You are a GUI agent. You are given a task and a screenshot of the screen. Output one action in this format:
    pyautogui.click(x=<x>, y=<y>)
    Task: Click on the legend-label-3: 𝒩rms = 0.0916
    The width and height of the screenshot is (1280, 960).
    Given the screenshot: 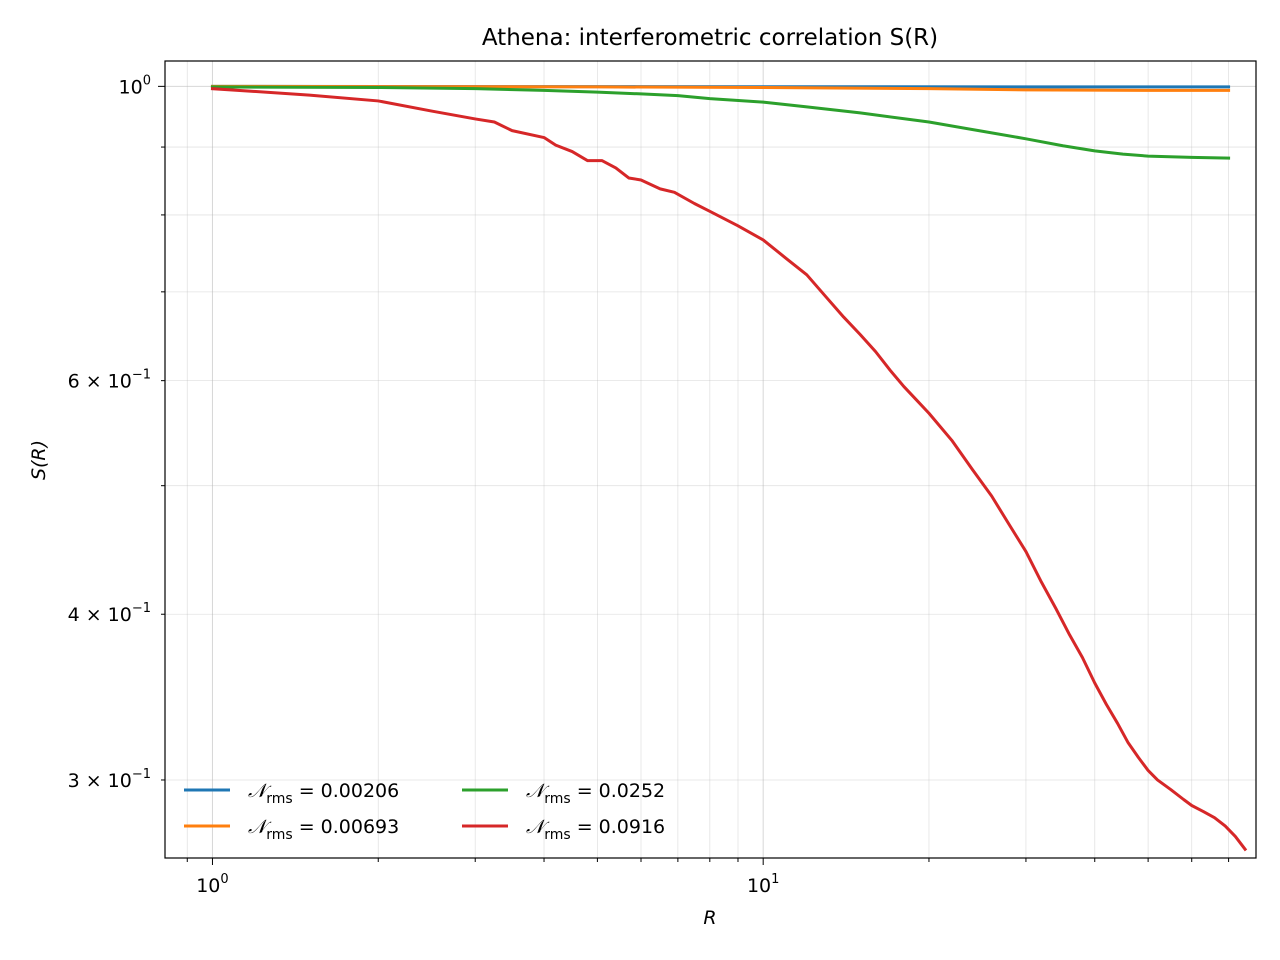 What is the action you would take?
    pyautogui.click(x=595, y=829)
    